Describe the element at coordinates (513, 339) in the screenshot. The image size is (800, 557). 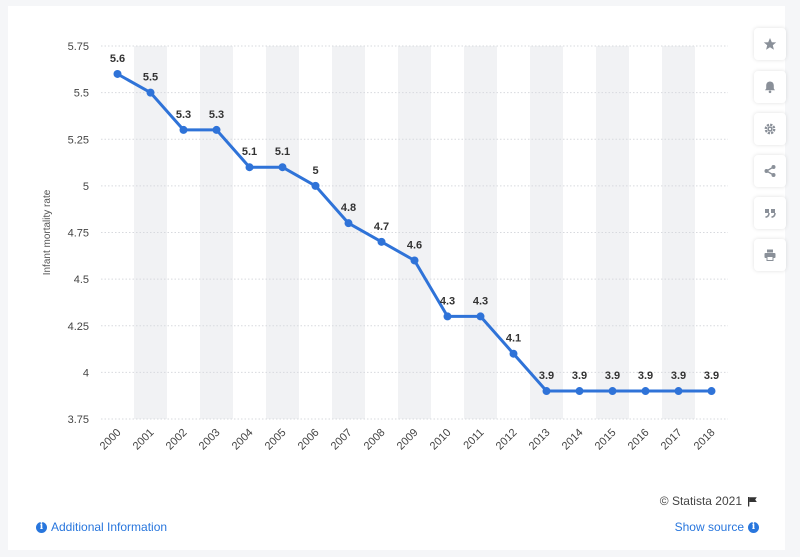
I see `data-label: 4.1` at that location.